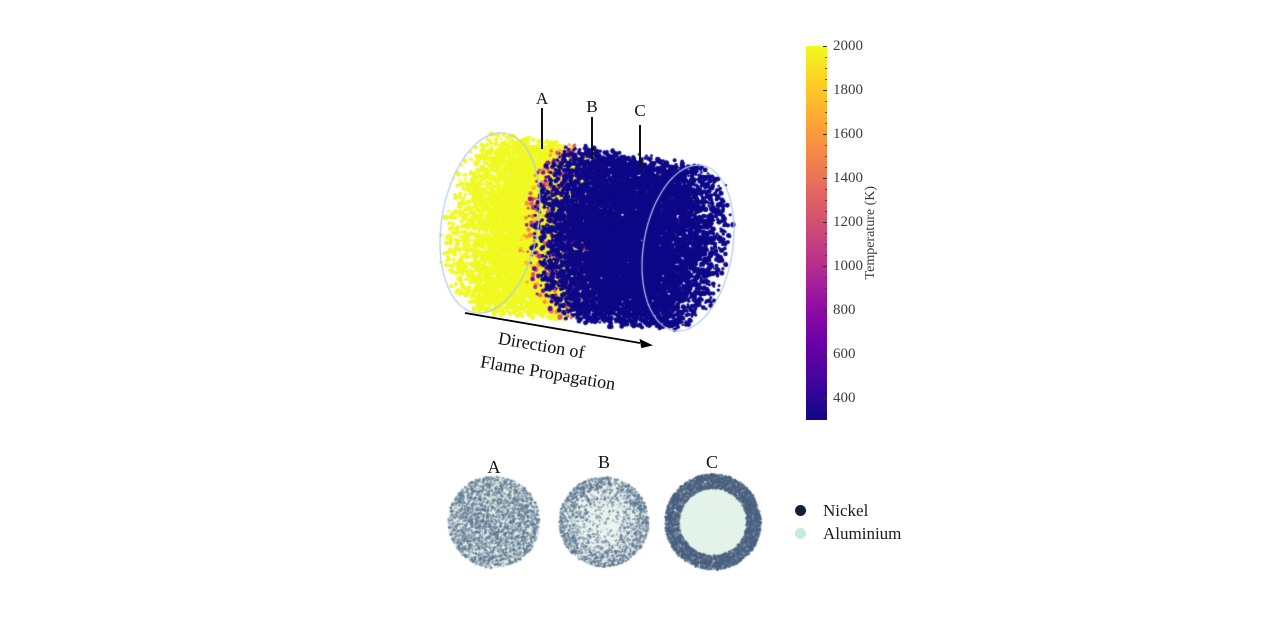 The height and width of the screenshot is (640, 1280). I want to click on cylinder-marker-label-c: C, so click(640, 110).